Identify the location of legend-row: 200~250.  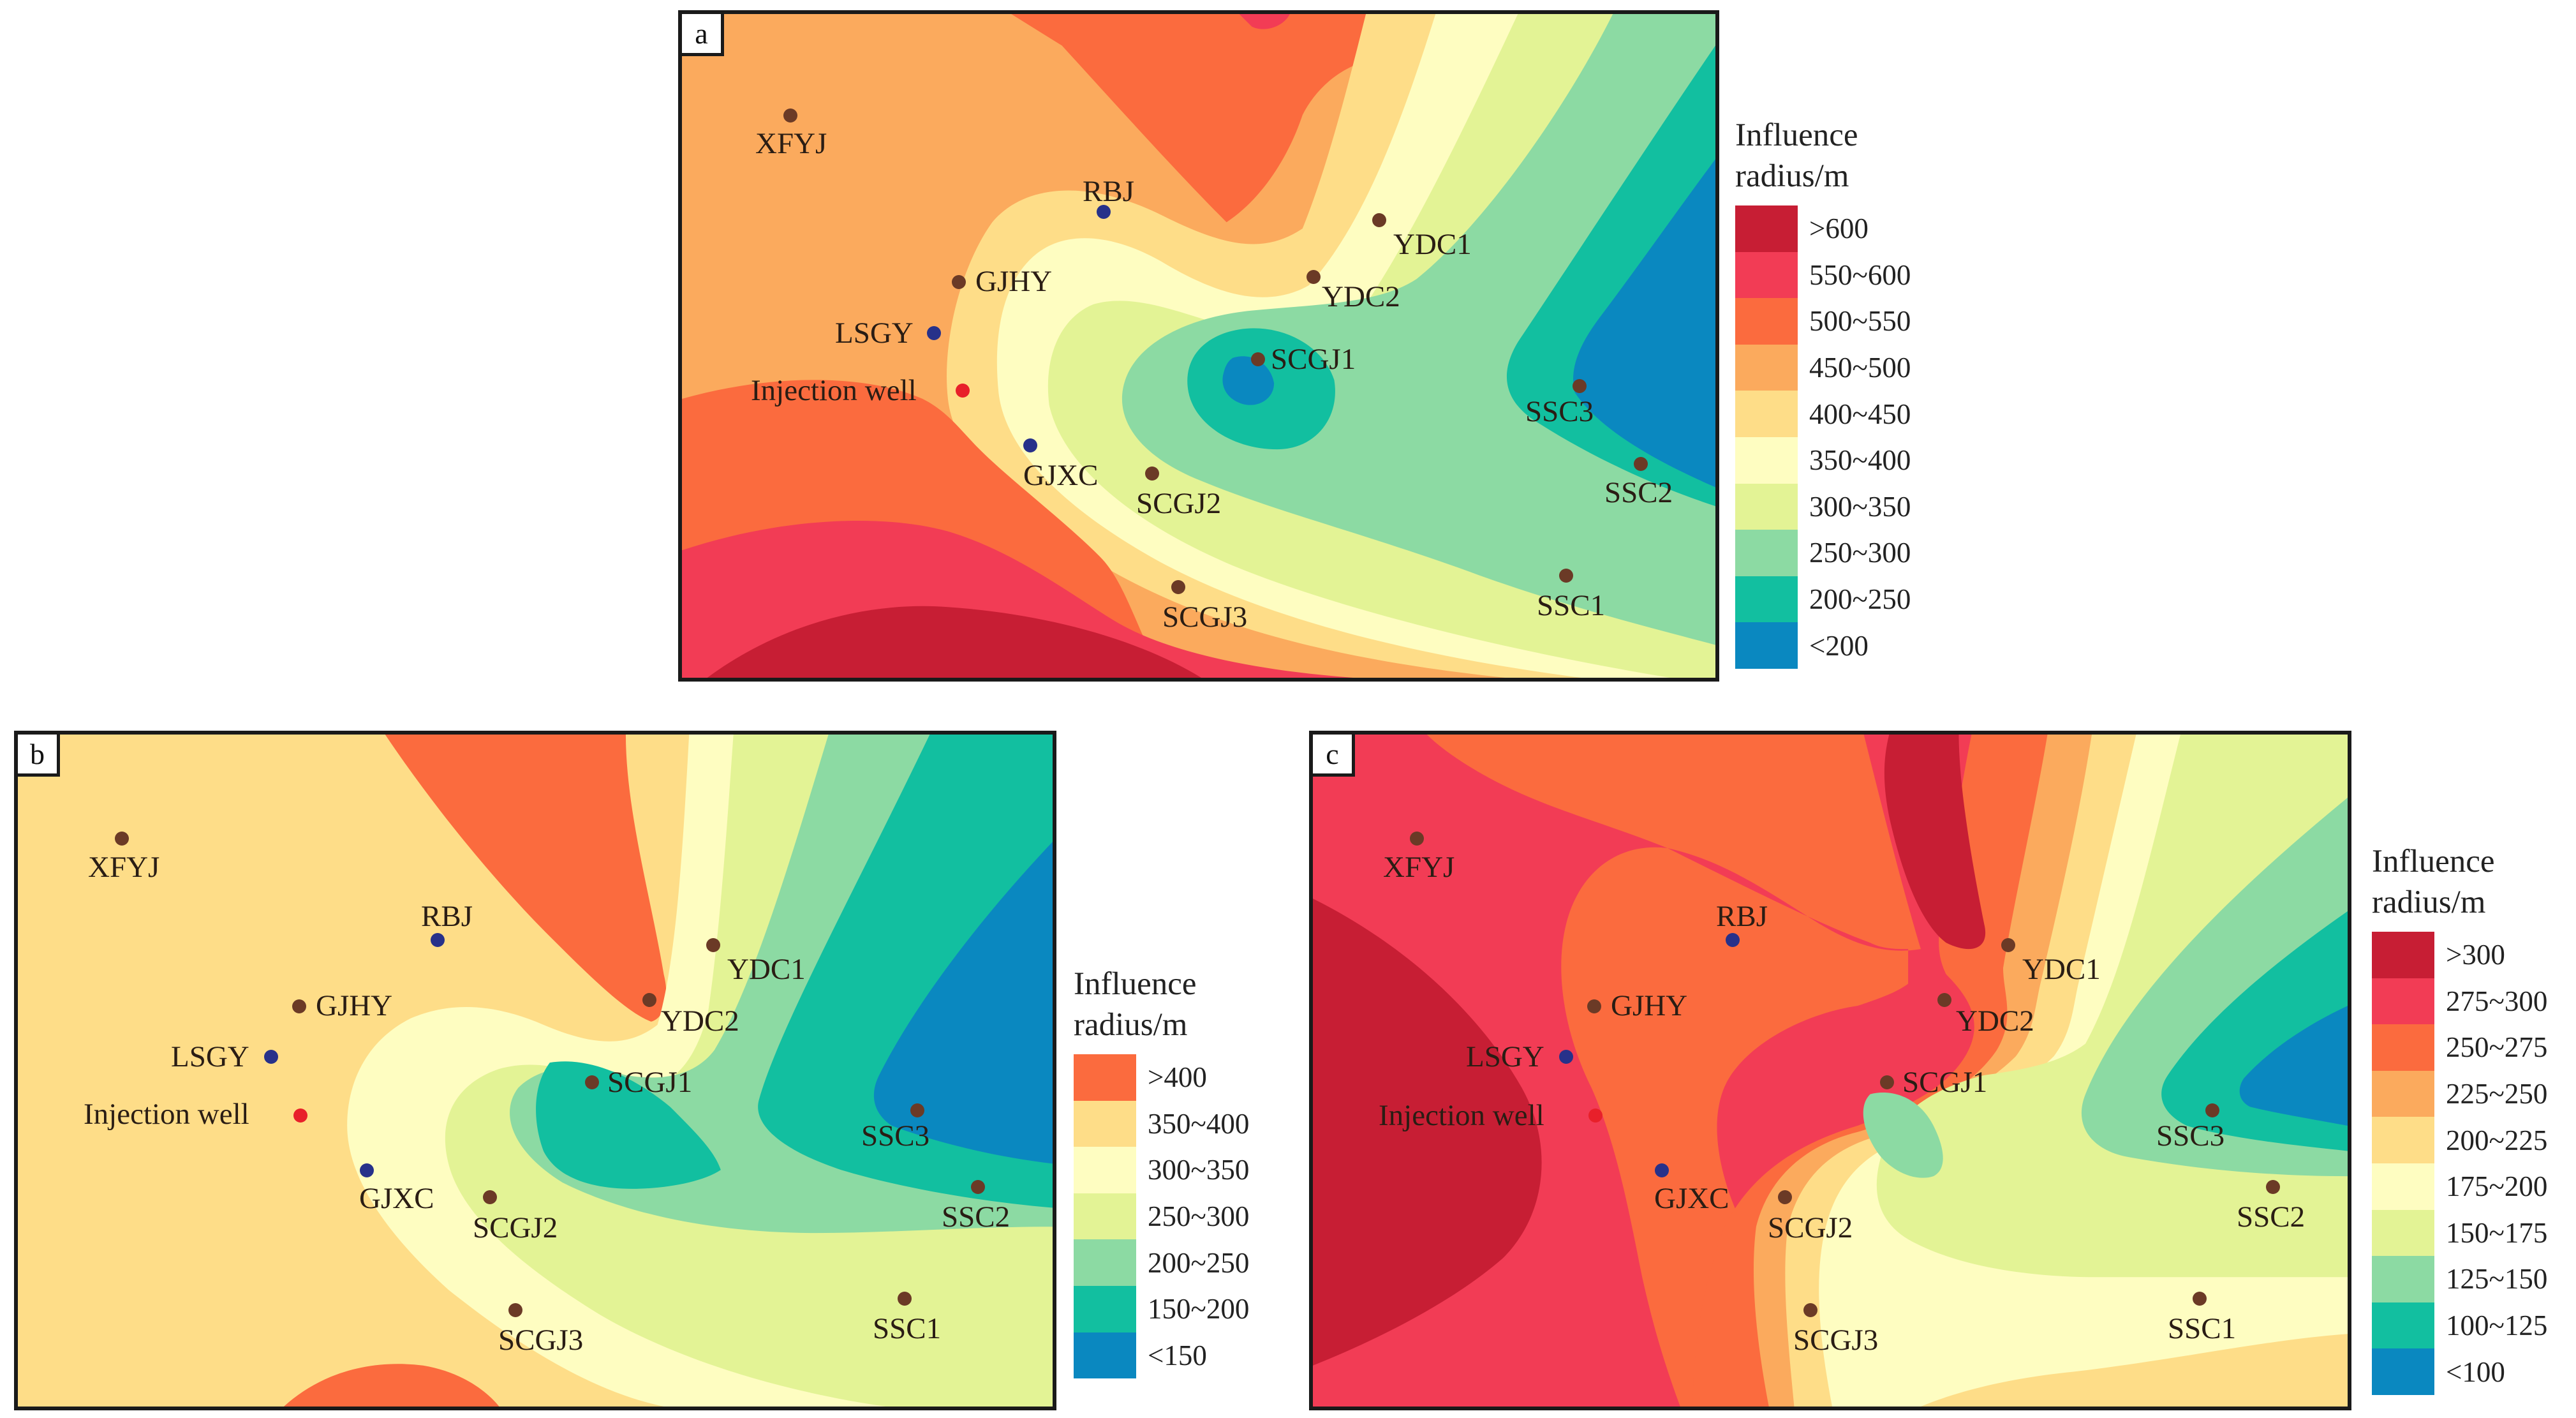
(1823, 600).